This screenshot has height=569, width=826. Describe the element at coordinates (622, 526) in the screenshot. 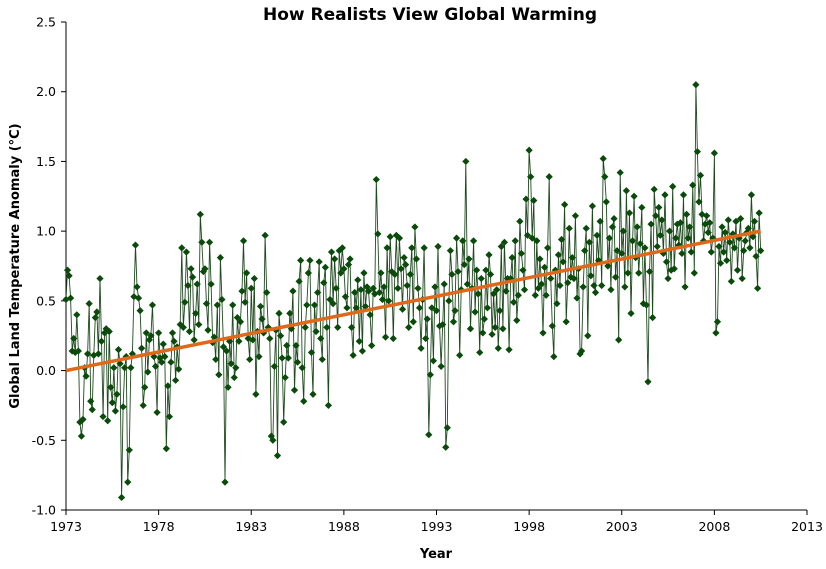

I see `x-tick-label: 2003` at that location.